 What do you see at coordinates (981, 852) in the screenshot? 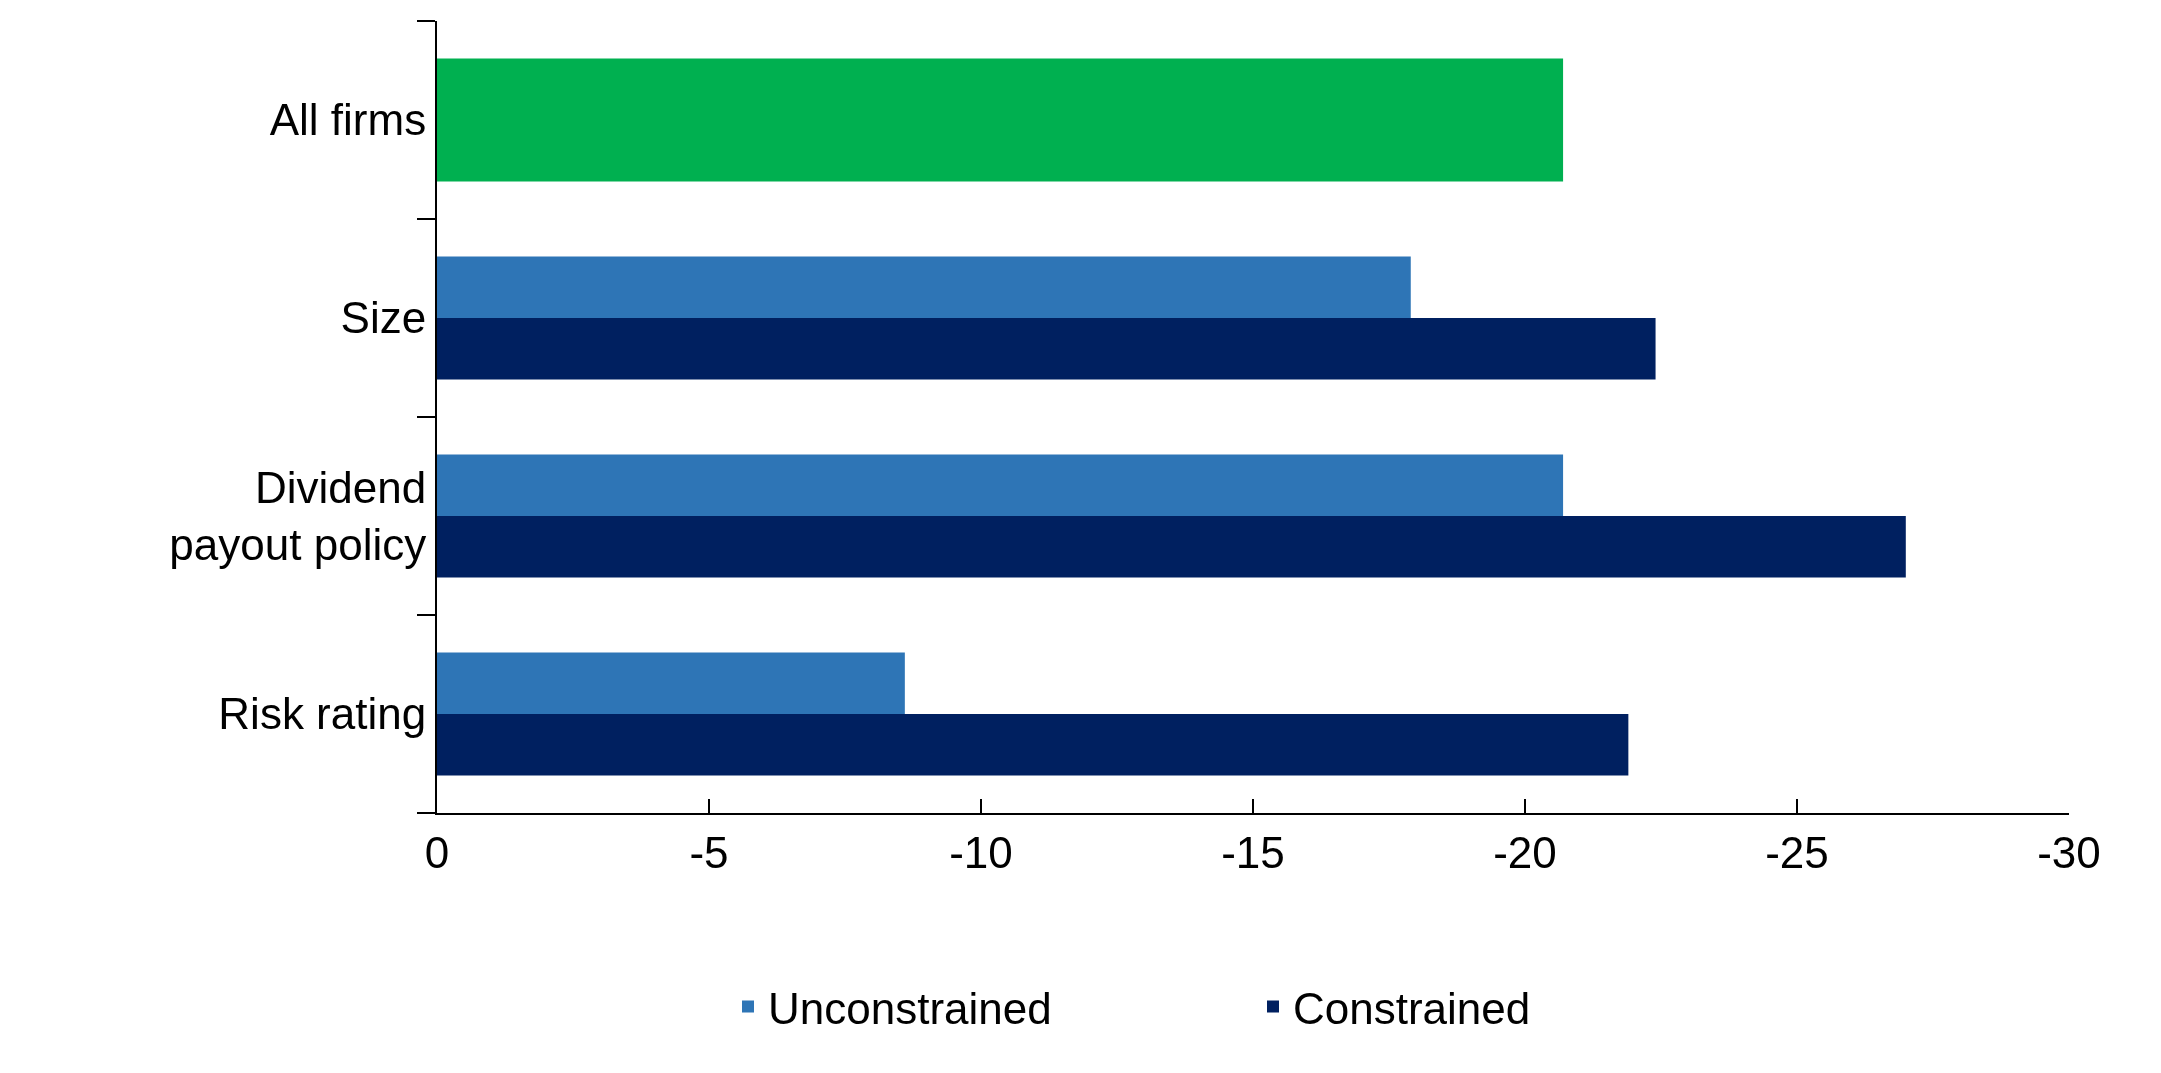
I see `x-tick-label: -10` at bounding box center [981, 852].